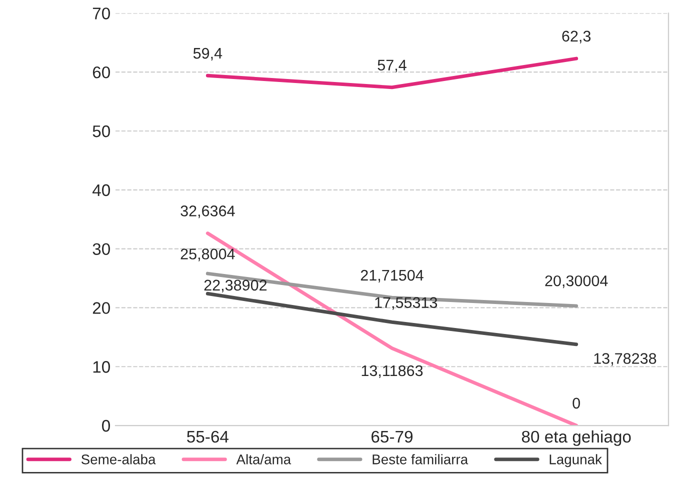 This screenshot has width=700, height=488. I want to click on data-label: 13,11863, so click(392, 371).